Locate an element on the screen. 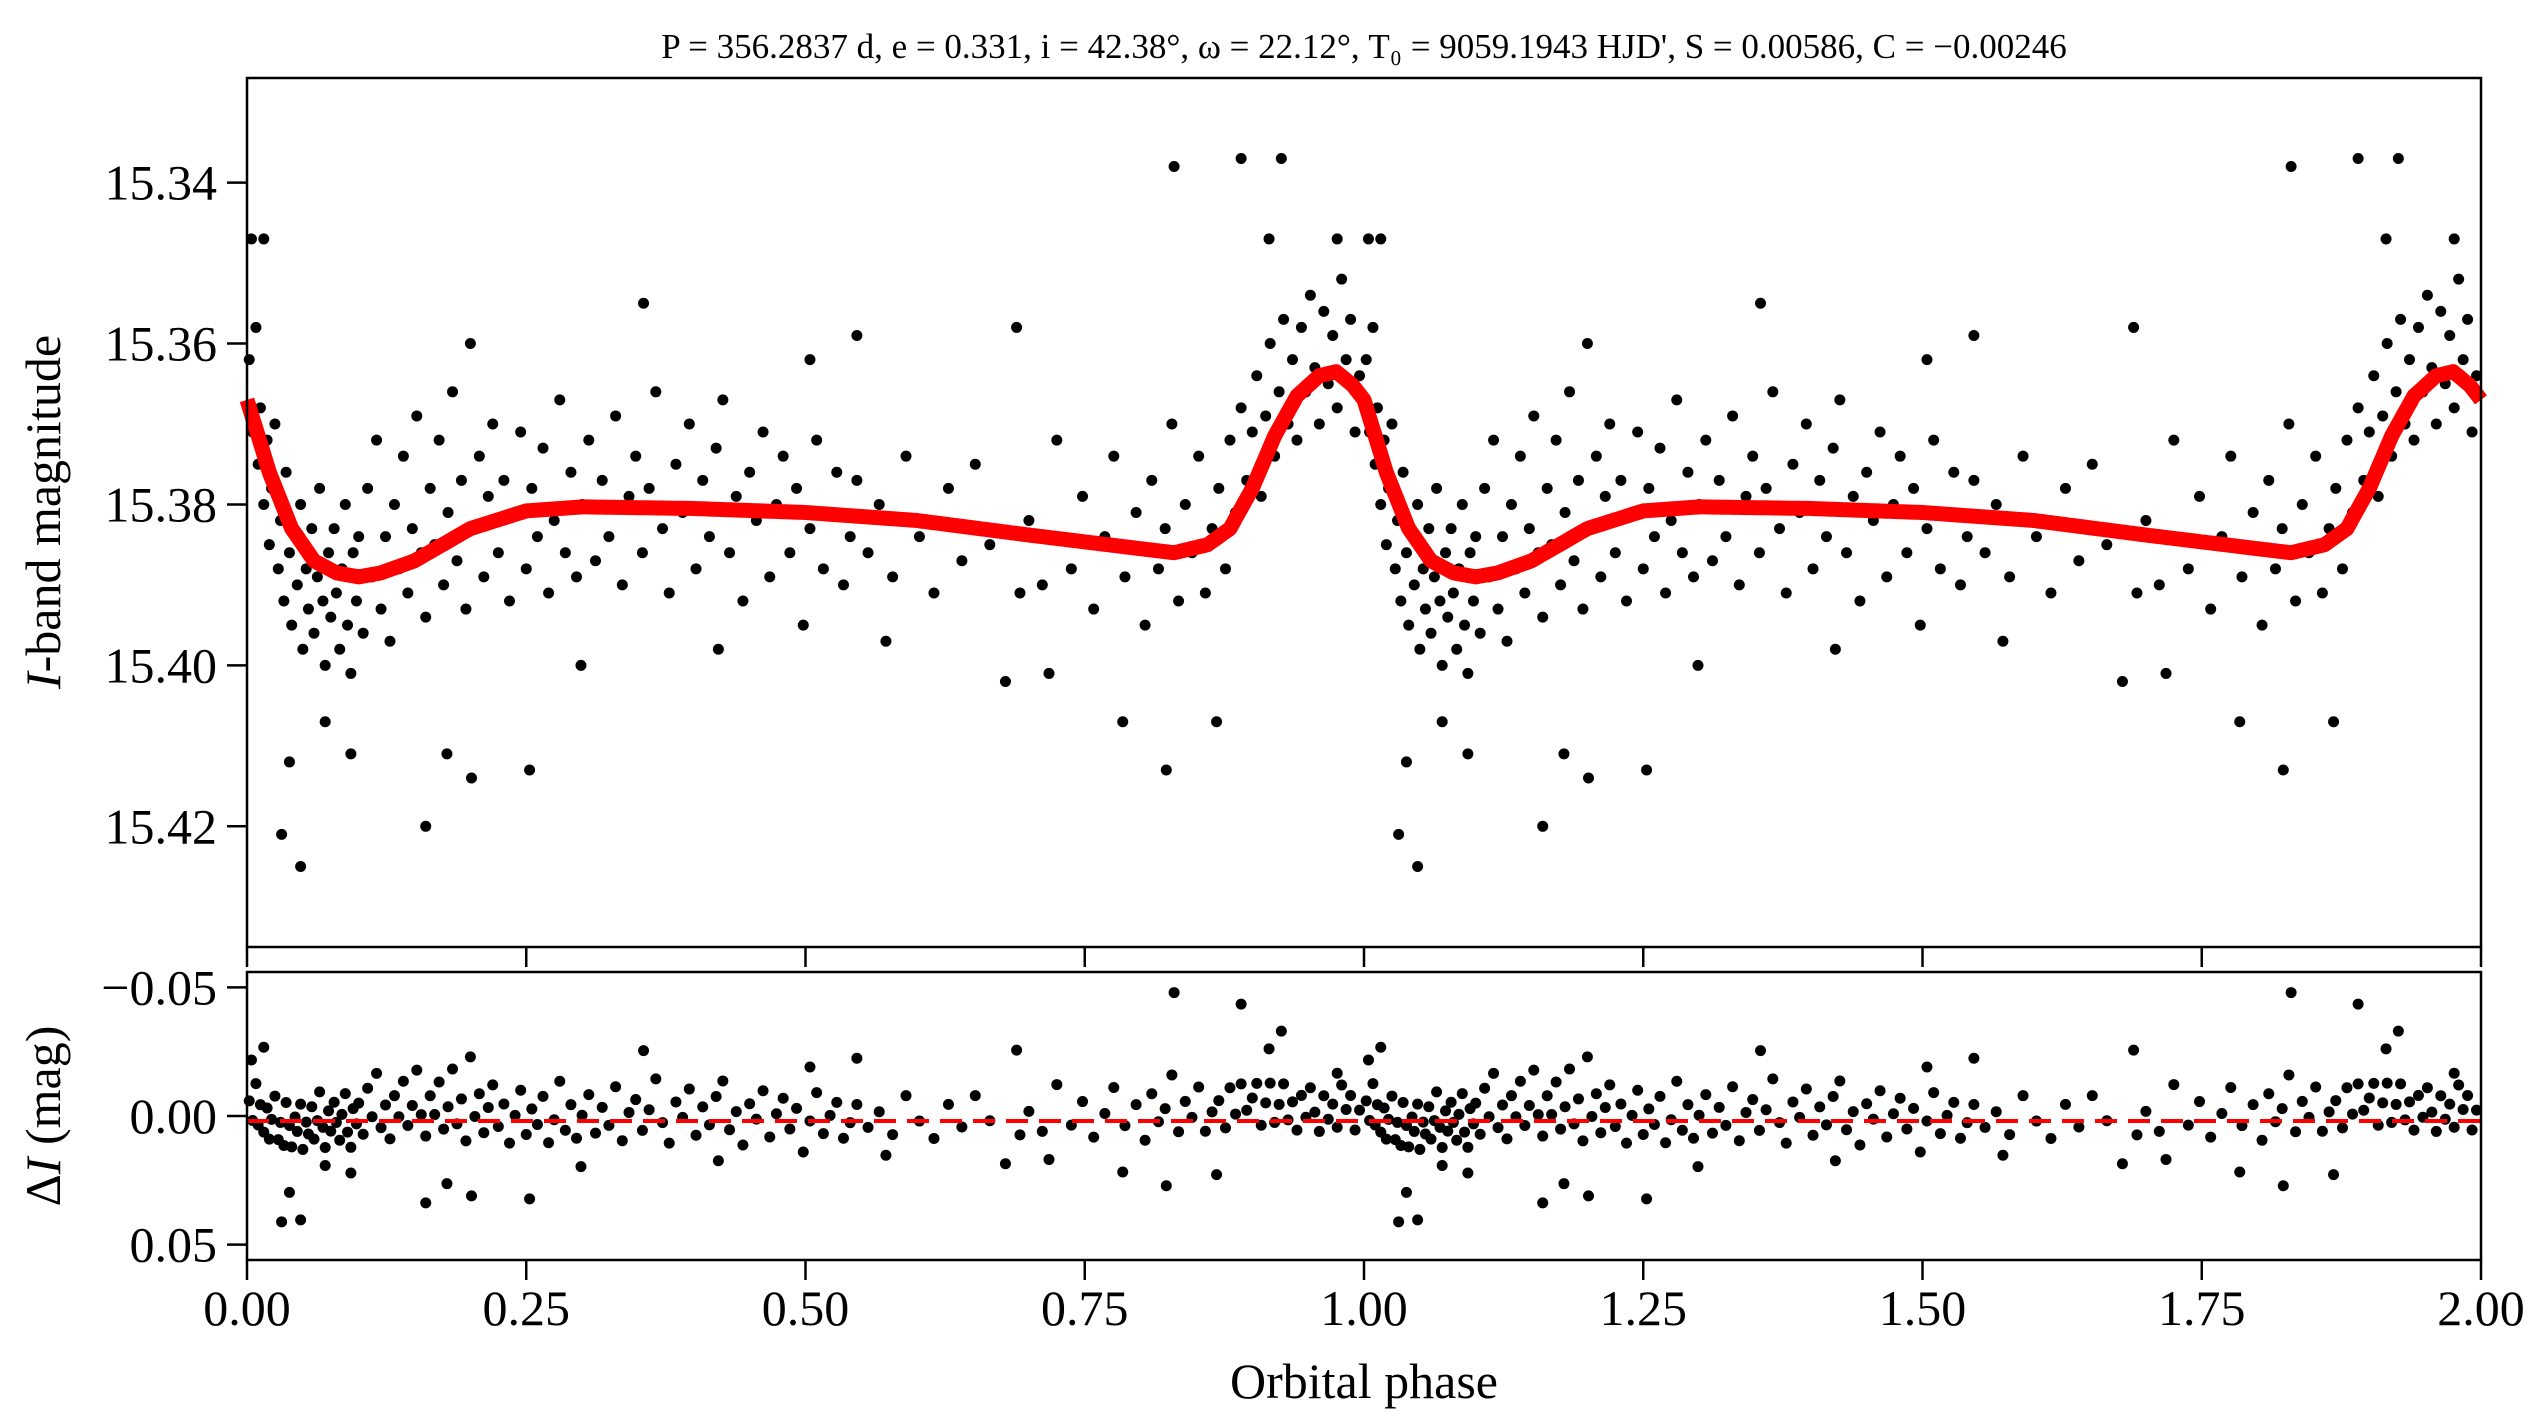 The height and width of the screenshot is (1428, 2538). top-y-ticks: 15.34 15.36 15.38 15.40 15.42 is located at coordinates (176, 504).